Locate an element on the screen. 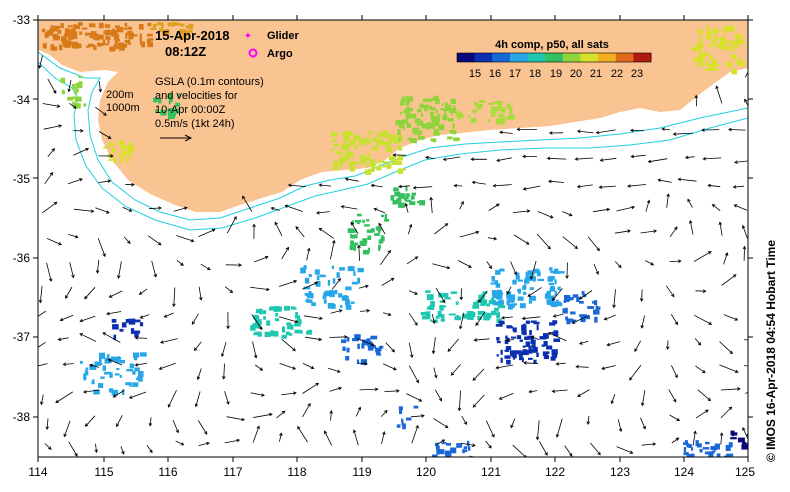 This screenshot has width=790, height=492. x-tick-label: 119 is located at coordinates (361, 472).